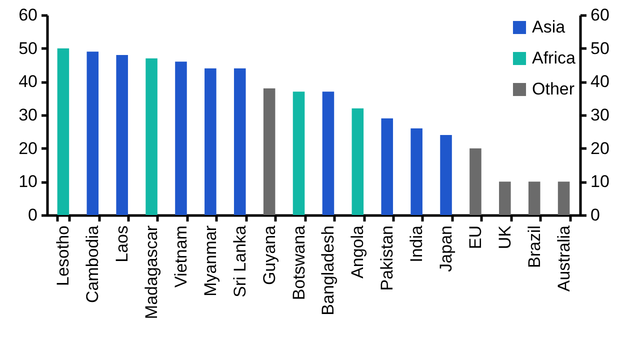  I want to click on x-tick-label: Sri Lanka, so click(240, 261).